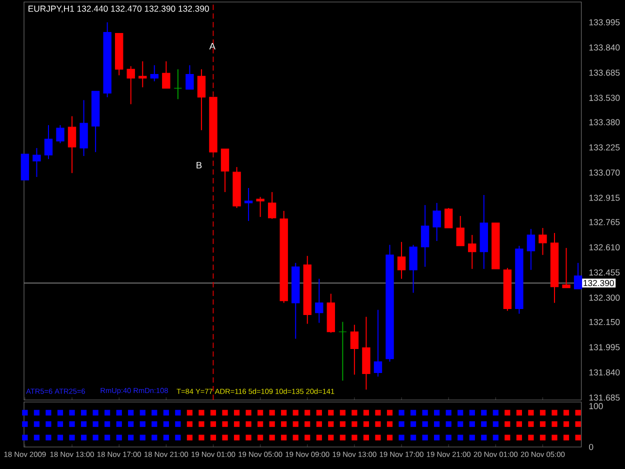 The image size is (625, 469). What do you see at coordinates (604, 272) in the screenshot?
I see `y-tick-label: 132.455` at bounding box center [604, 272].